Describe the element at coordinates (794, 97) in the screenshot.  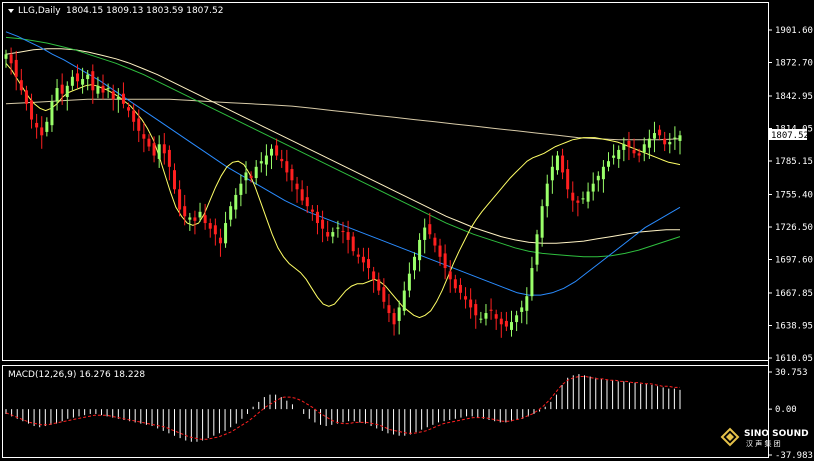
I see `price-tick-label: 1842.95` at that location.